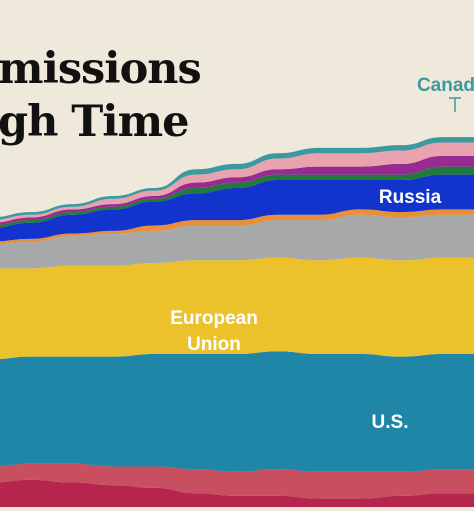  What do you see at coordinates (101, 69) in the screenshot?
I see `chart-title-line-1: missions` at bounding box center [101, 69].